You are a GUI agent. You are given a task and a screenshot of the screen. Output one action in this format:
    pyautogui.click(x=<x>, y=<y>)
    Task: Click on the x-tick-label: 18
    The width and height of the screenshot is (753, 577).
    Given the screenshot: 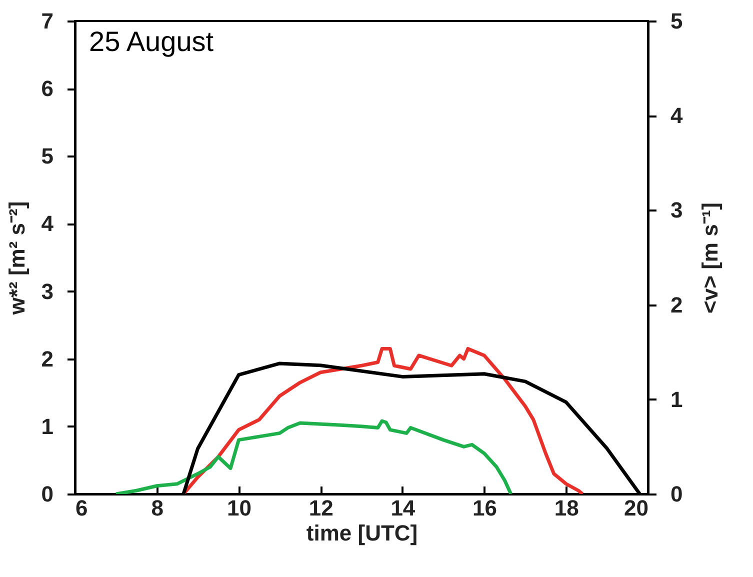 What is the action you would take?
    pyautogui.click(x=566, y=508)
    